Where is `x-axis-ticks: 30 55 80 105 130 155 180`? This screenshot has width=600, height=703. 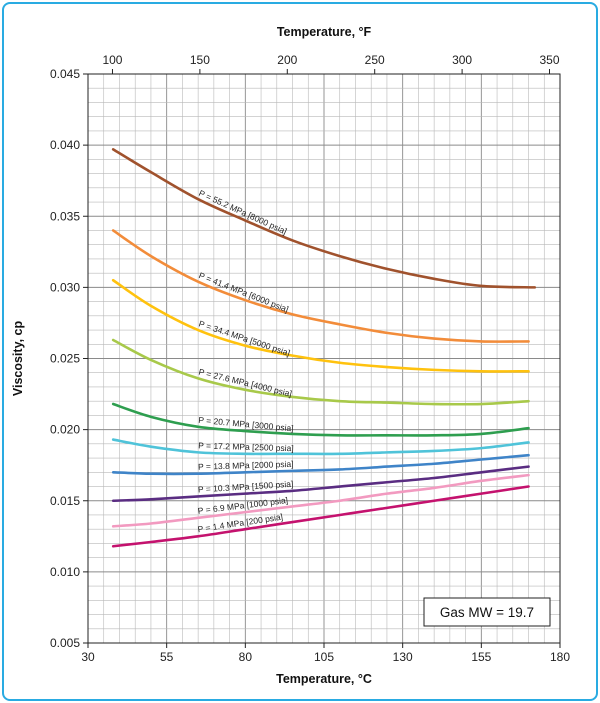
x-axis-ticks: 30 55 80 105 130 155 180 is located at coordinates (325, 653).